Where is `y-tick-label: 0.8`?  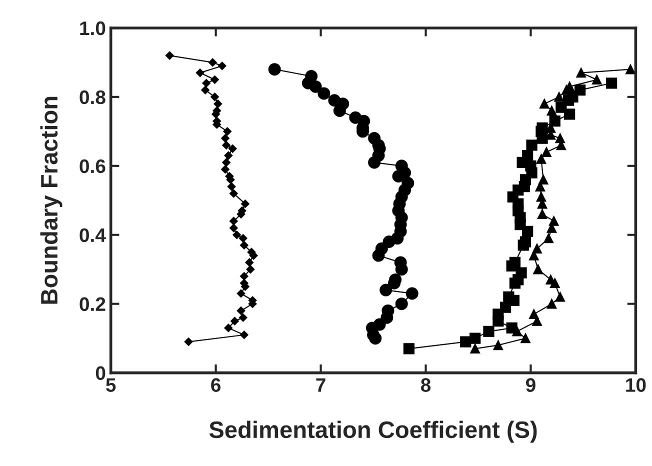 y-tick-label: 0.8 is located at coordinates (93, 97).